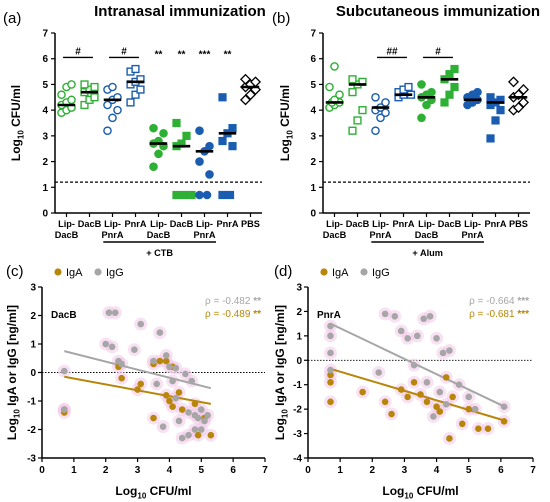 The height and width of the screenshot is (502, 550). I want to click on correlation-text: ρ = -0.664 ***, so click(499, 301).